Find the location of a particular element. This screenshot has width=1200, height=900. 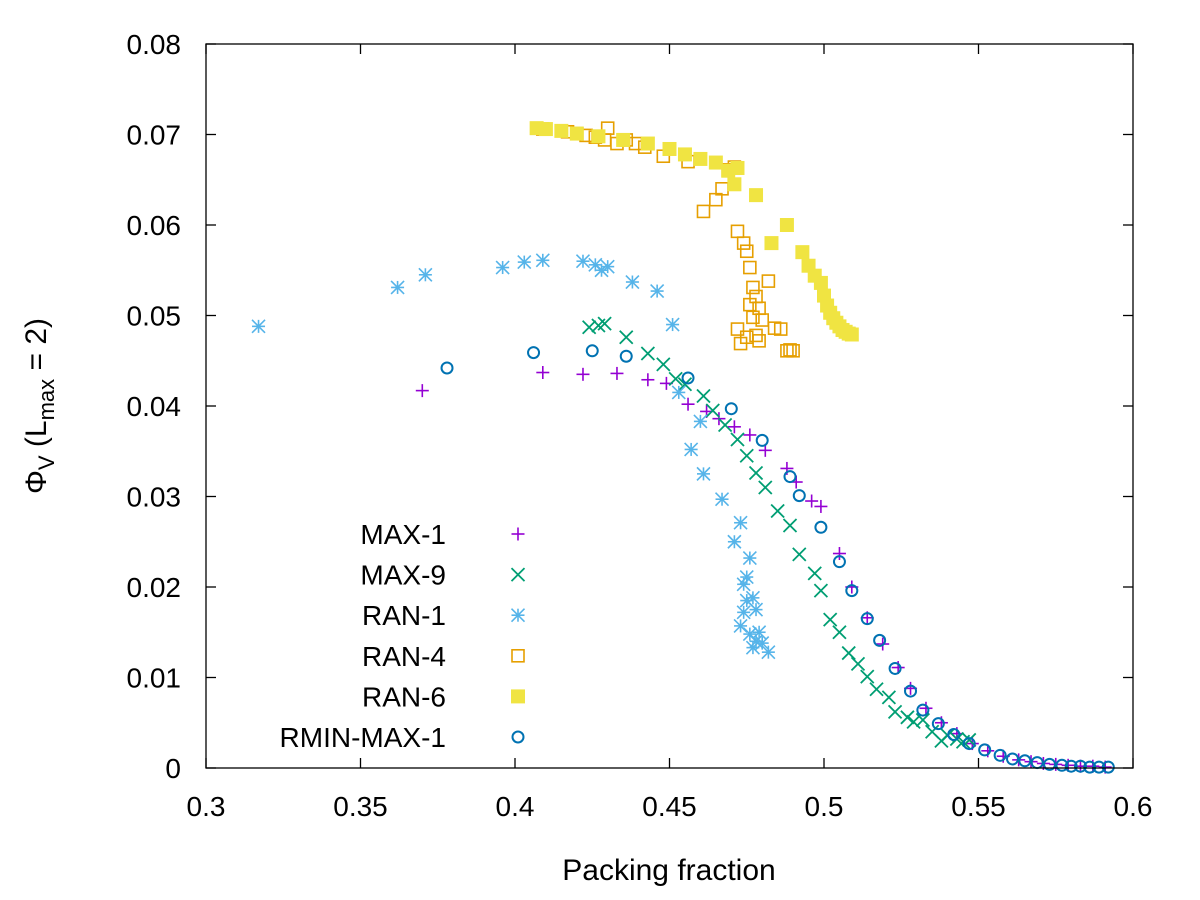

y-tick-label: 0 is located at coordinates (173, 768).